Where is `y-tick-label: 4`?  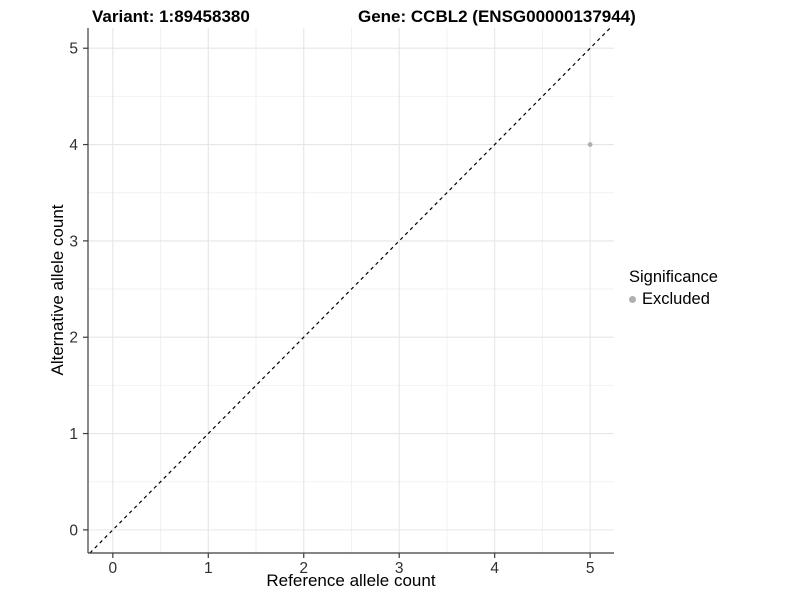
y-tick-label: 4 is located at coordinates (73, 145).